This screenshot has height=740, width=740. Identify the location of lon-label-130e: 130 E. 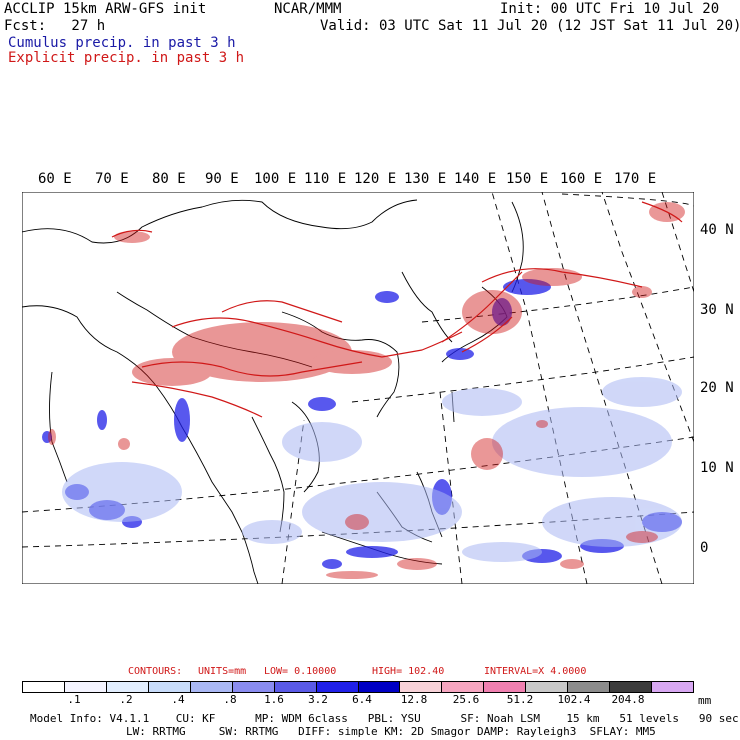
(425, 179).